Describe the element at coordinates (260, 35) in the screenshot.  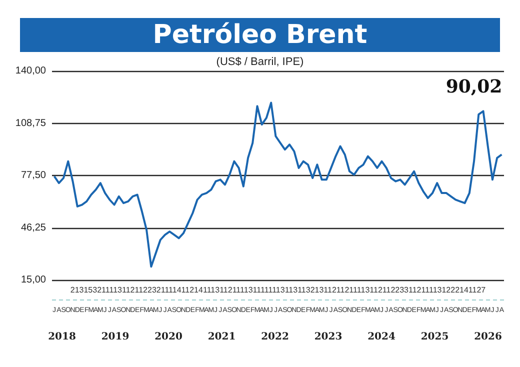
I see `chart-title: Petróleo Brent` at that location.